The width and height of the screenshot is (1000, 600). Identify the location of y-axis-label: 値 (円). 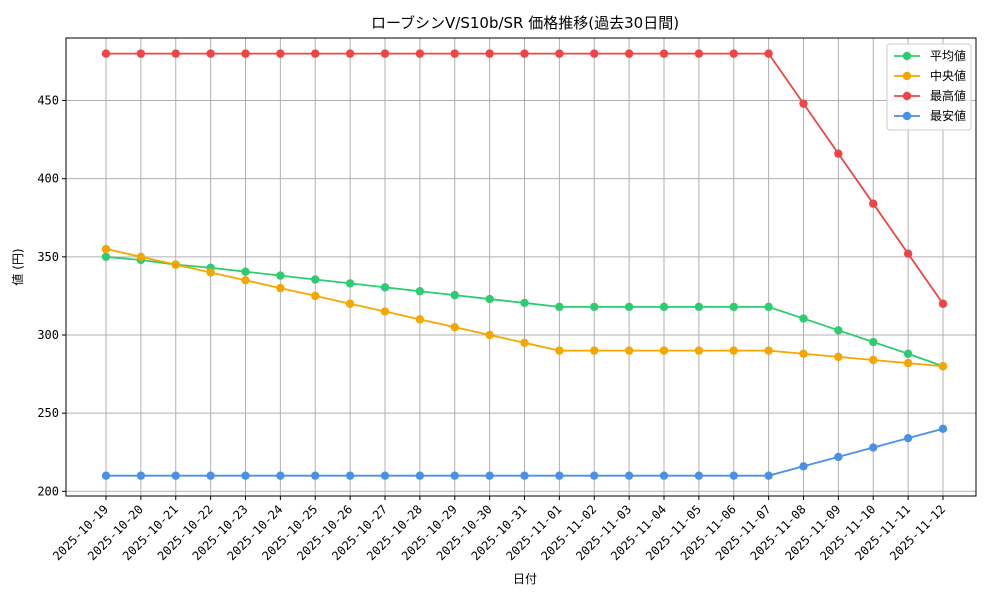
(17, 266).